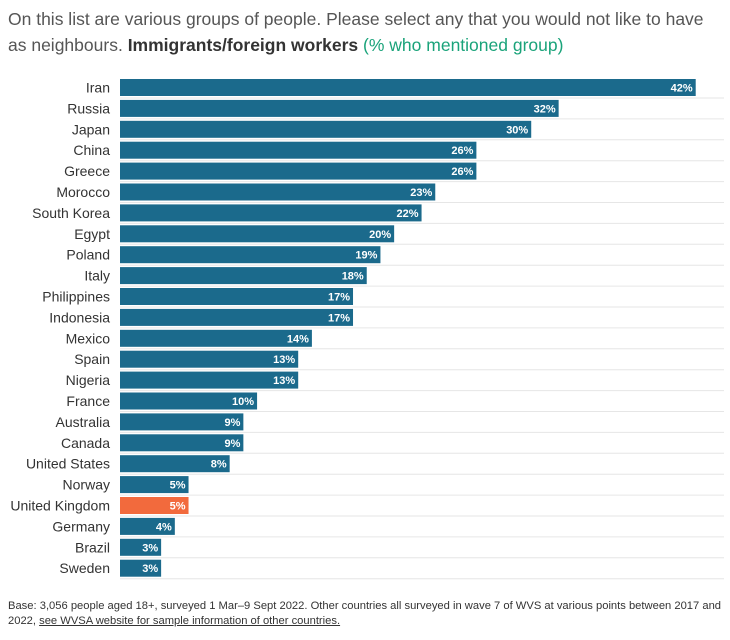  Describe the element at coordinates (380, 235) in the screenshot. I see `data-label: 20%` at that location.